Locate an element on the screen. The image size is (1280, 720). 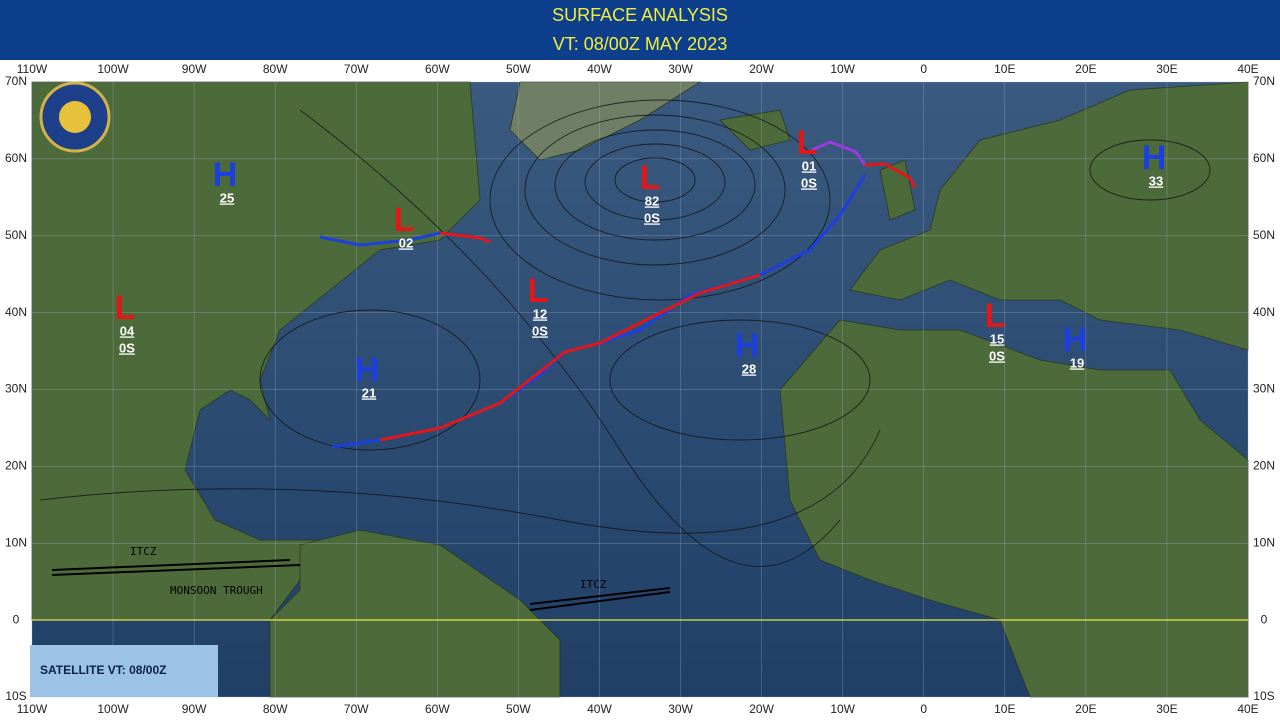
south-america is located at coordinates (415, 613).